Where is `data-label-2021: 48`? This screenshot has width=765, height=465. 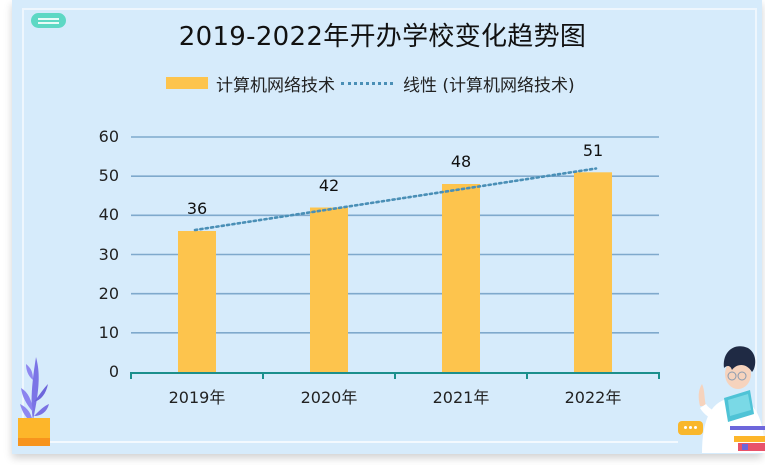 data-label-2021: 48 is located at coordinates (461, 161).